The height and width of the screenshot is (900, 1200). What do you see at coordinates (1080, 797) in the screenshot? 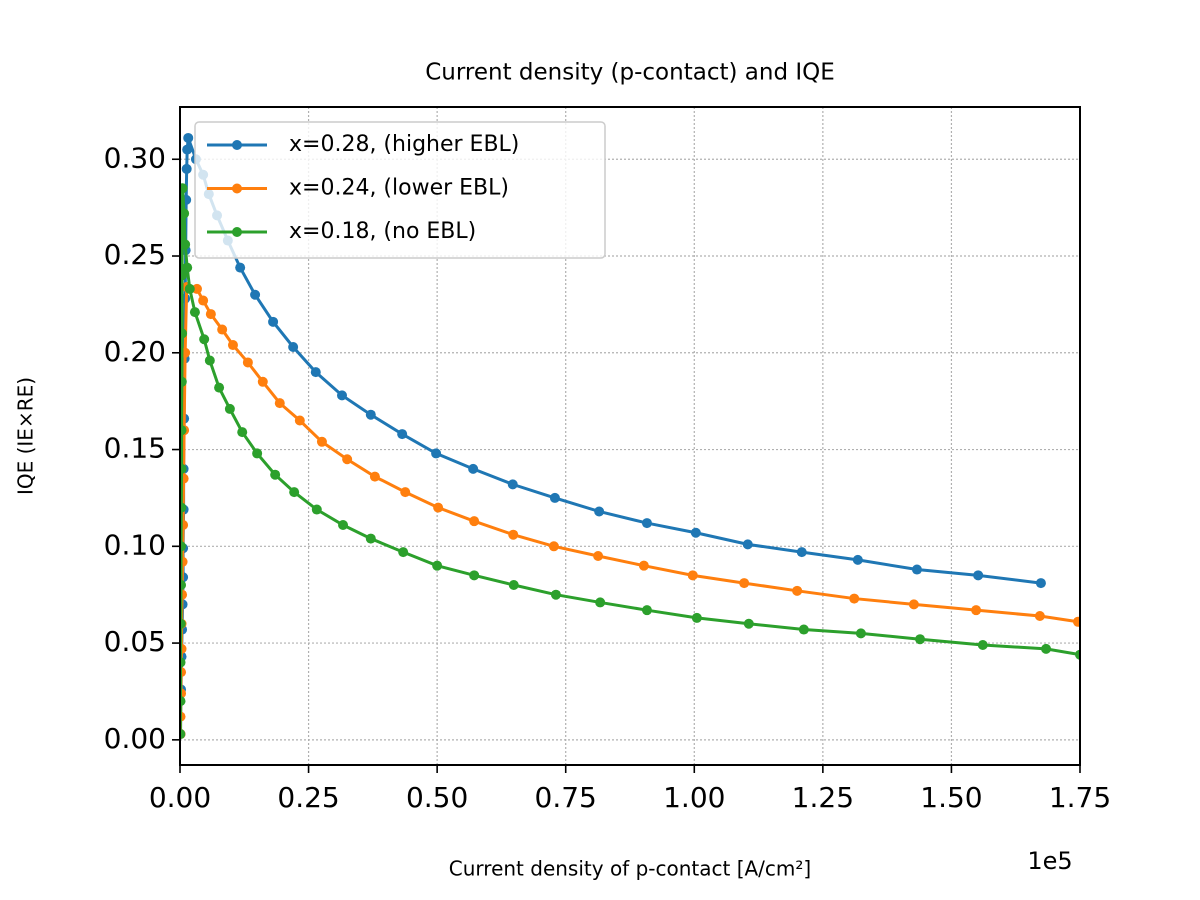
I see `x-tick-label: 1.75` at bounding box center [1080, 797].